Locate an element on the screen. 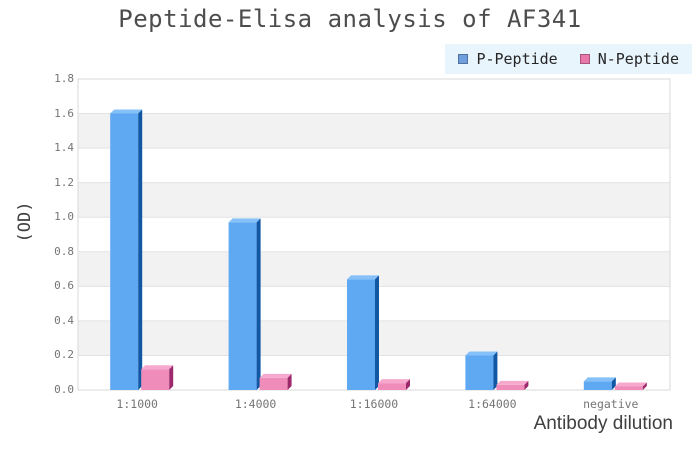 This screenshot has height=450, width=700. legend-item-n-peptide: N-Peptide is located at coordinates (629, 59).